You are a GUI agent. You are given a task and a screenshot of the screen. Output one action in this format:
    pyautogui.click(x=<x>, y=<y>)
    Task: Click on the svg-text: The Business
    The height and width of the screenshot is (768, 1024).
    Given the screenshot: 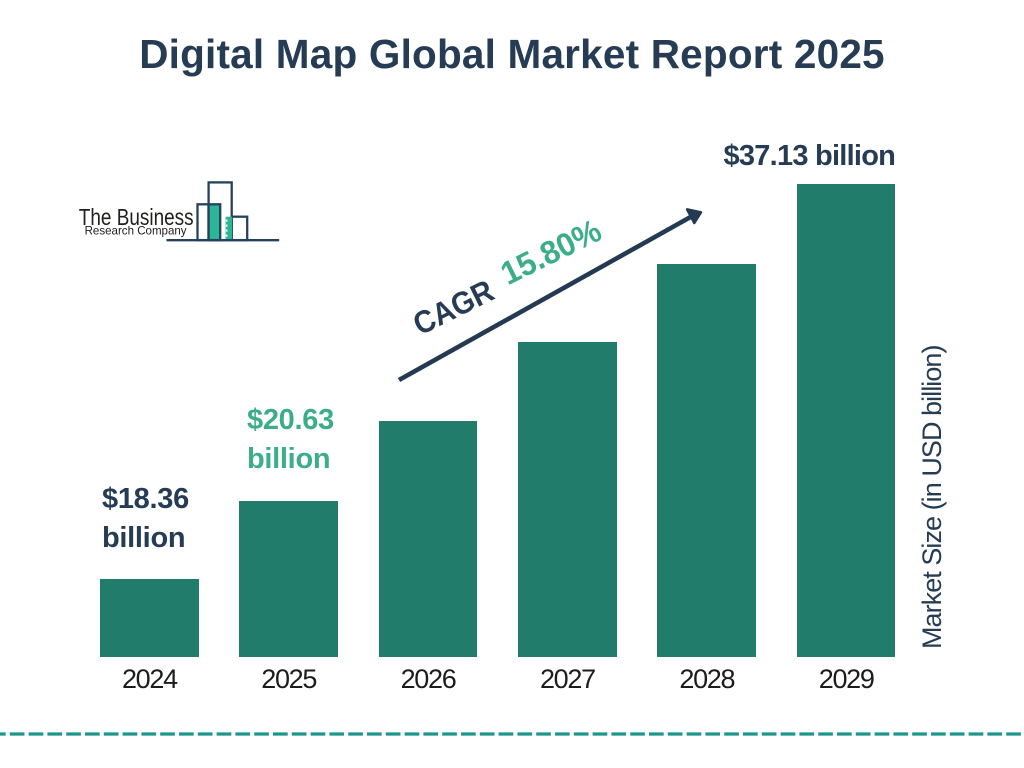 What is the action you would take?
    pyautogui.click(x=136, y=217)
    